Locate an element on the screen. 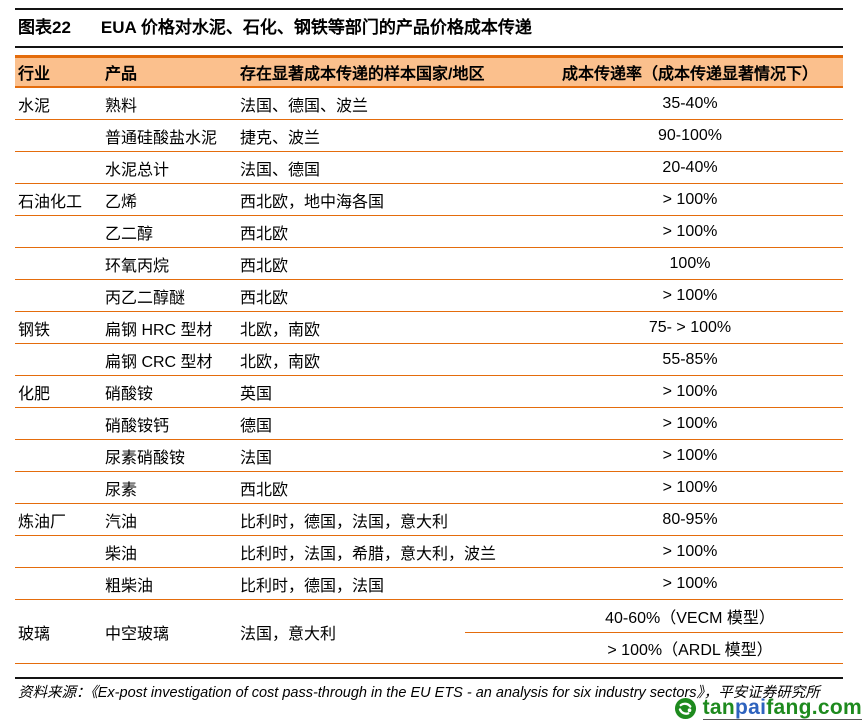 The image size is (866, 723). rate-cell: 40-60%（VECM 模型） > 100%（ARDL 模型） is located at coordinates (654, 631).